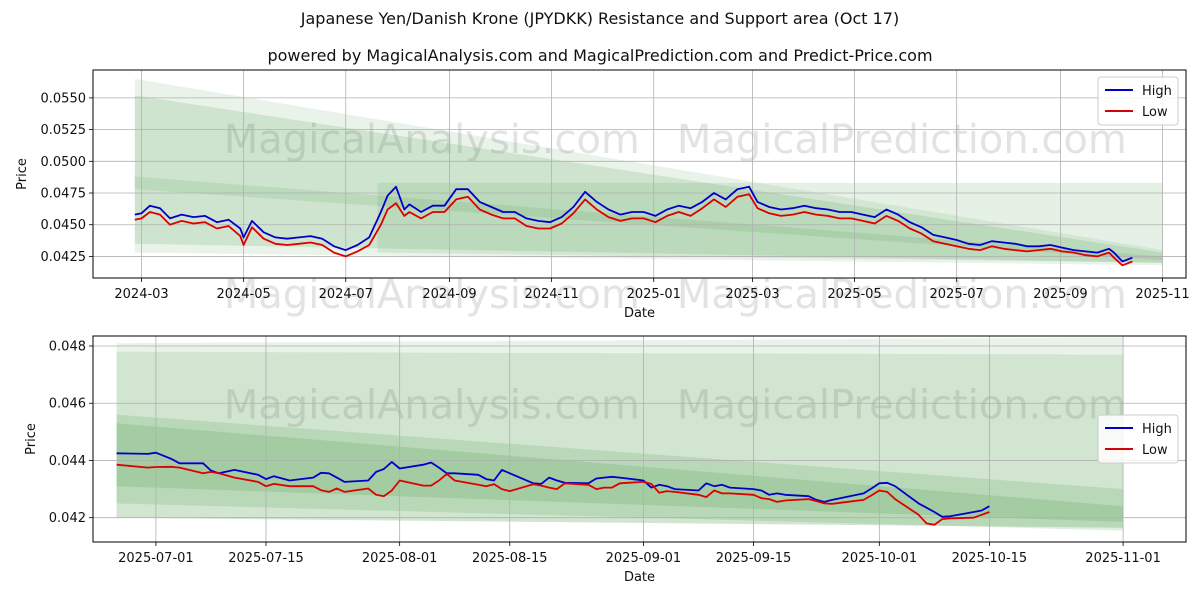  What do you see at coordinates (243, 294) in the screenshot?
I see `x-tick-label: 2024-05` at bounding box center [243, 294].